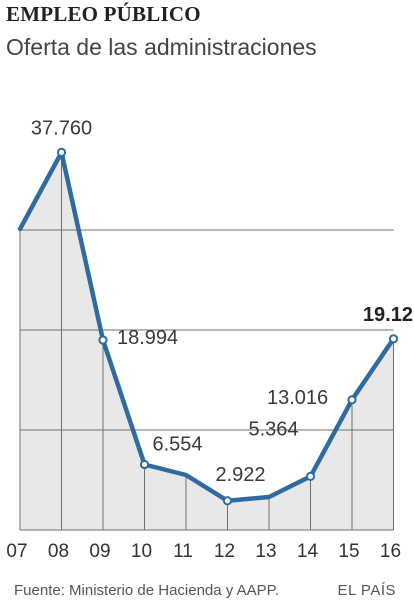 The image size is (414, 610). I want to click on data-label-10: 6.554, so click(178, 444).